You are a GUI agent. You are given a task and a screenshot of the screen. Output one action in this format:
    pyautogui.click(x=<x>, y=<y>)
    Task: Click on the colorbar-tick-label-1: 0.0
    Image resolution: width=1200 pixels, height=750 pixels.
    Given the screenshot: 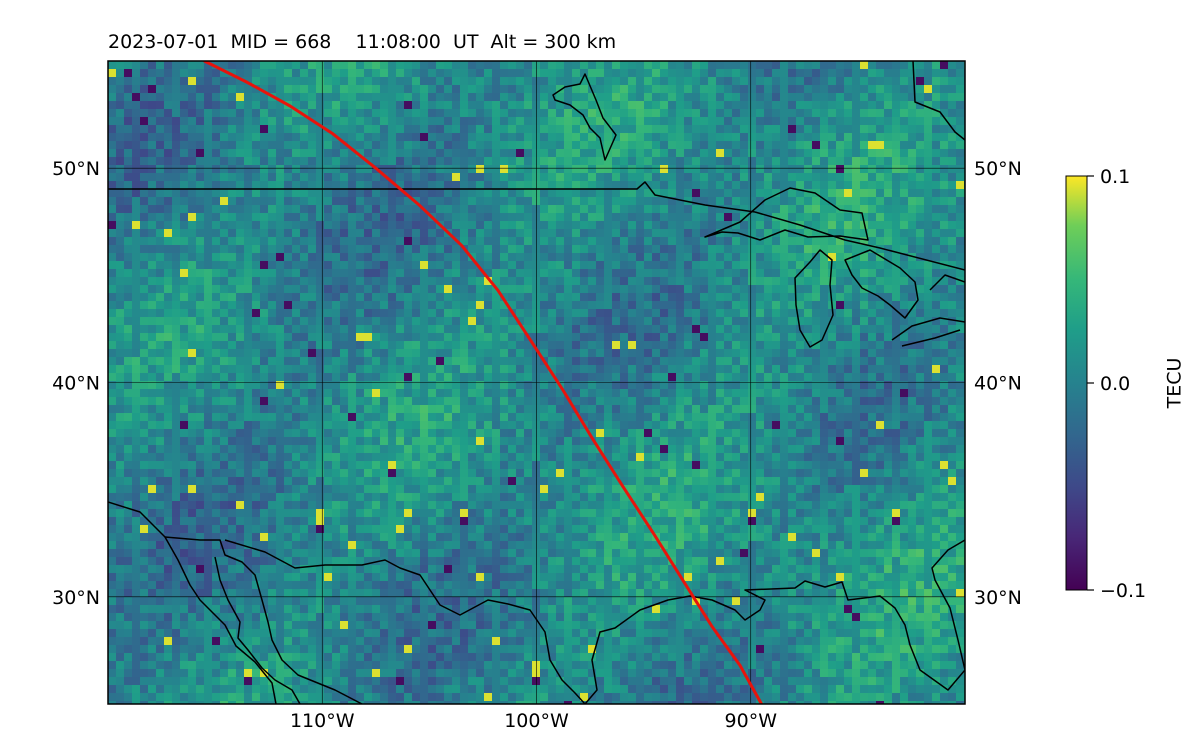 What is the action you would take?
    pyautogui.click(x=1115, y=384)
    